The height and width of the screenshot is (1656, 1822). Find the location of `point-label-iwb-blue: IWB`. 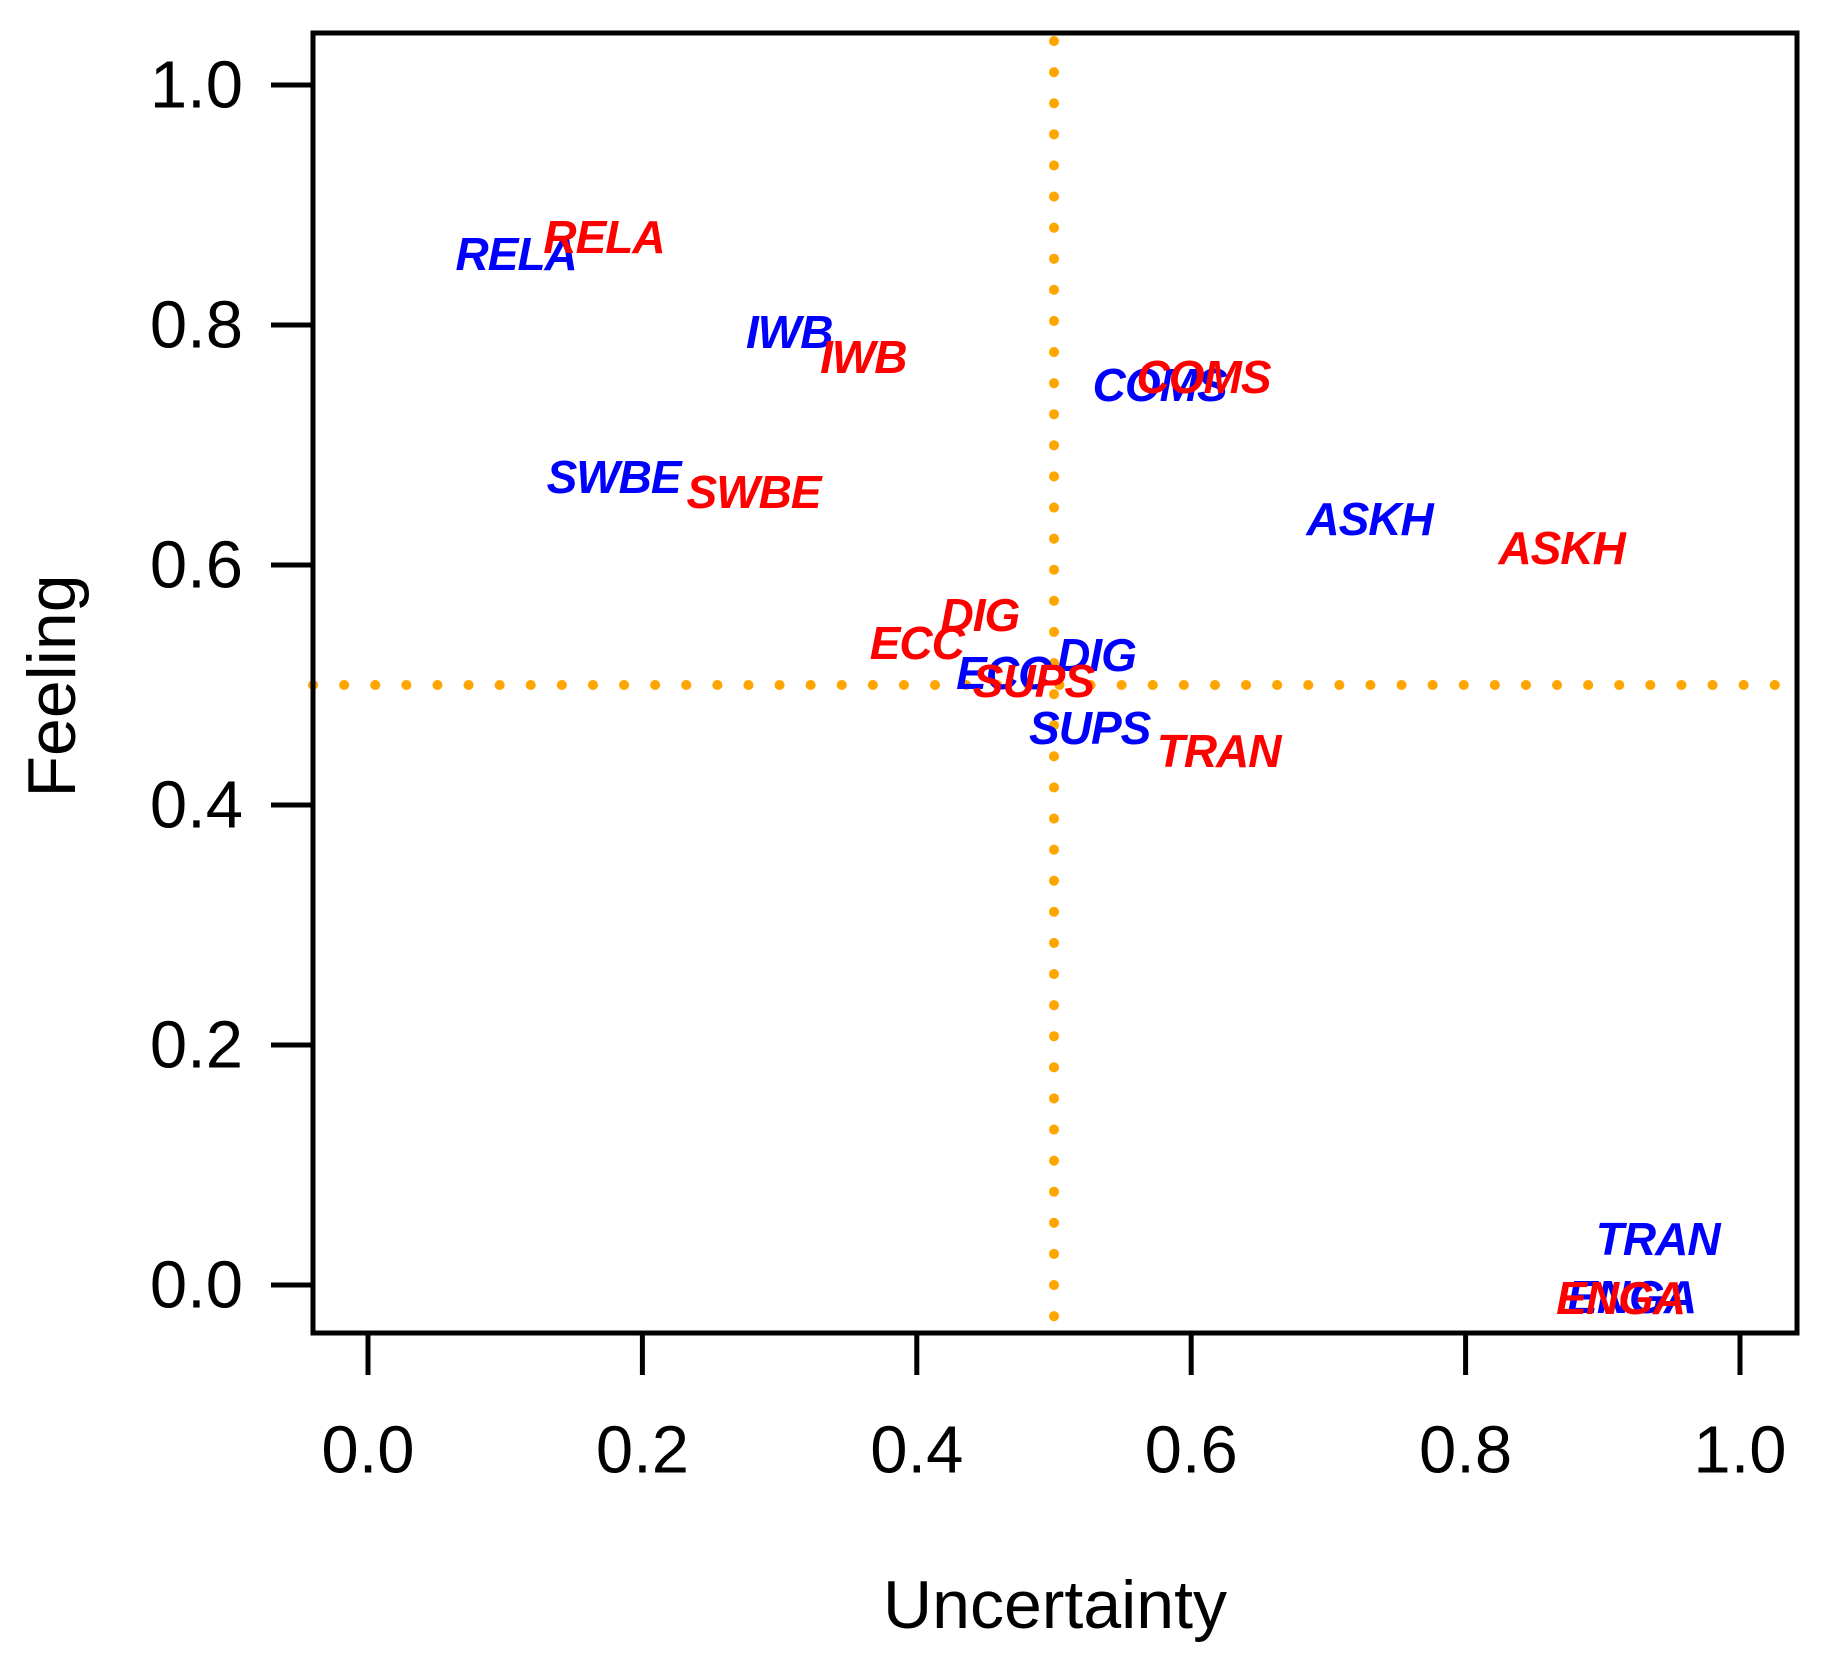

point-label-iwb-blue: IWB is located at coordinates (789, 332).